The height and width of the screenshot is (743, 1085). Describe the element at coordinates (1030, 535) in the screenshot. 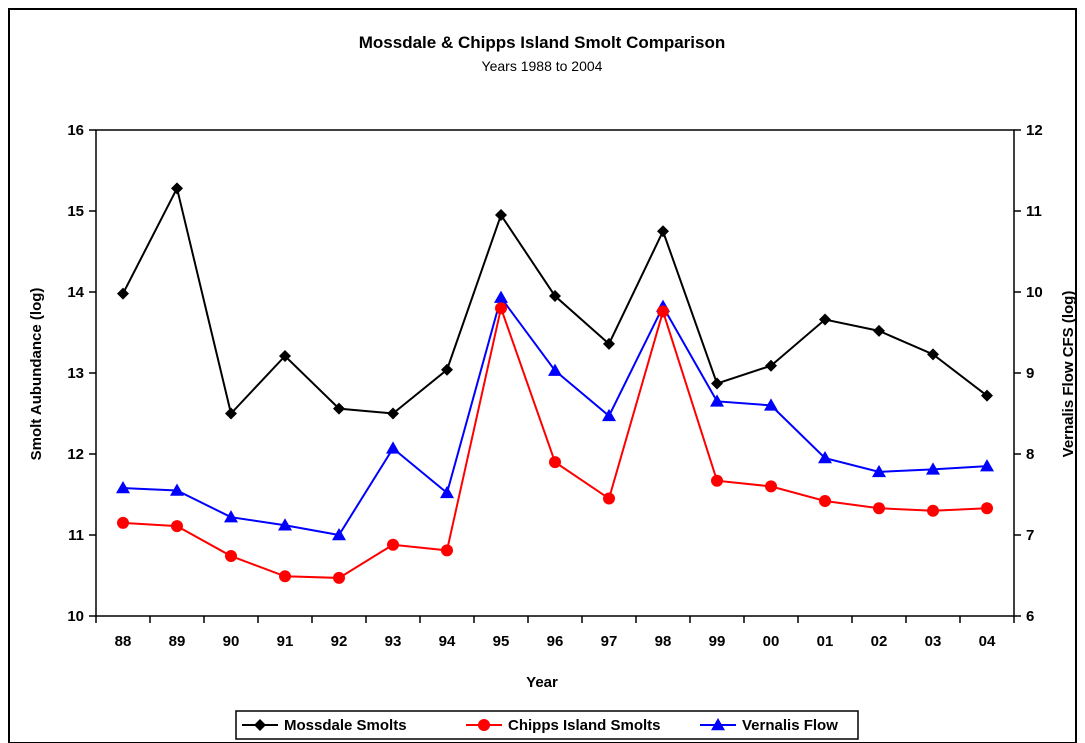

I see `y2-tick-label: 7` at that location.